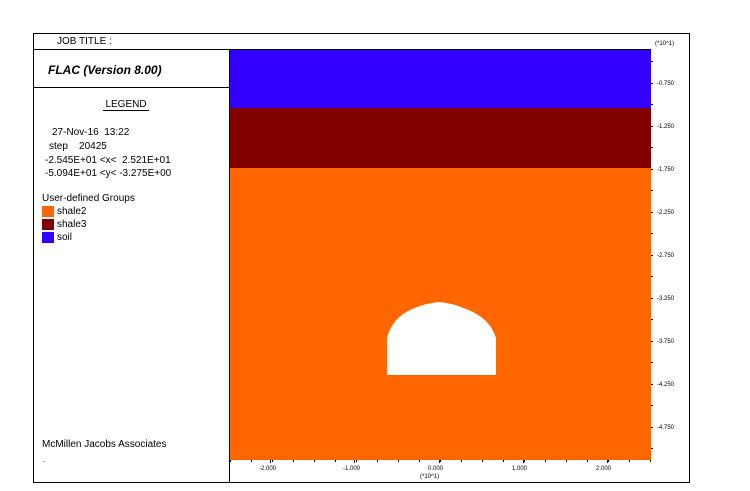 This screenshot has width=750, height=491. I want to click on version-label: FLAC (Version 8.00), so click(105, 70).